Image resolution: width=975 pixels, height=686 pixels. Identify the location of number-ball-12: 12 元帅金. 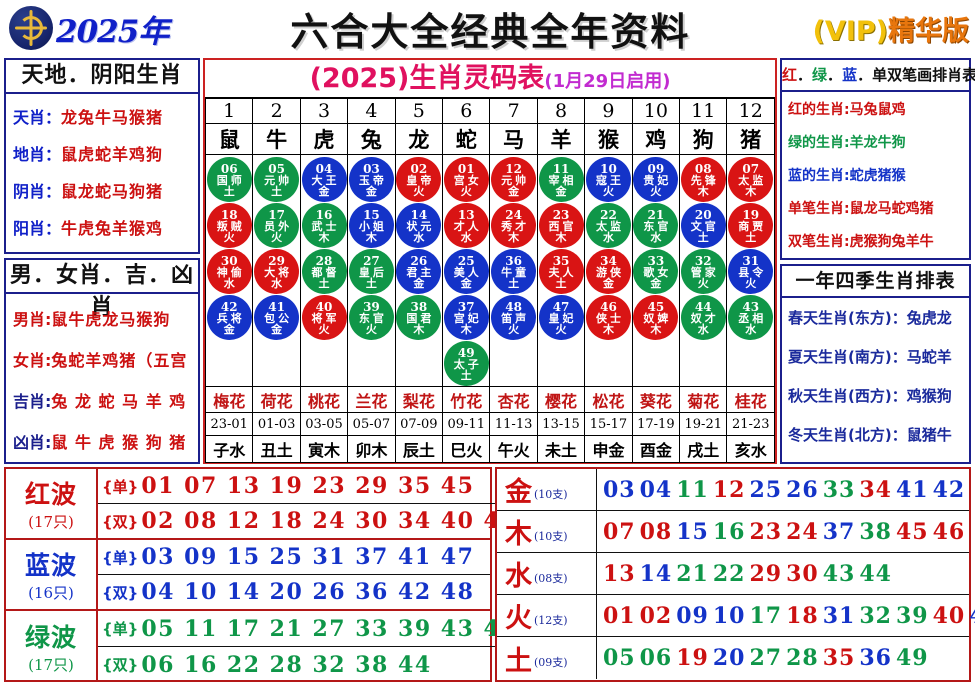
(514, 179).